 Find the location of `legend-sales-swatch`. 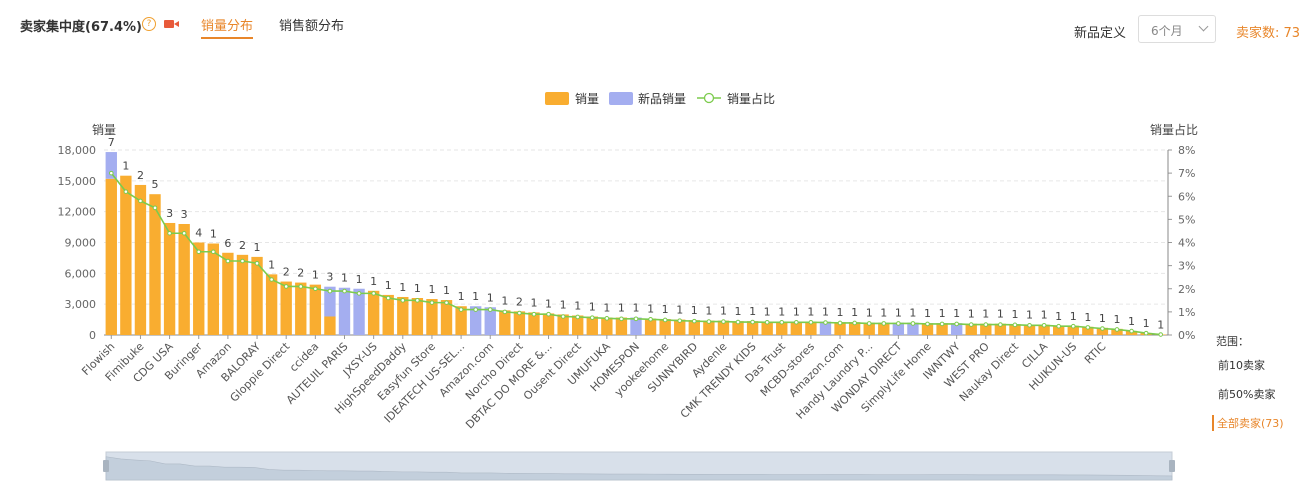

legend-sales-swatch is located at coordinates (557, 98).